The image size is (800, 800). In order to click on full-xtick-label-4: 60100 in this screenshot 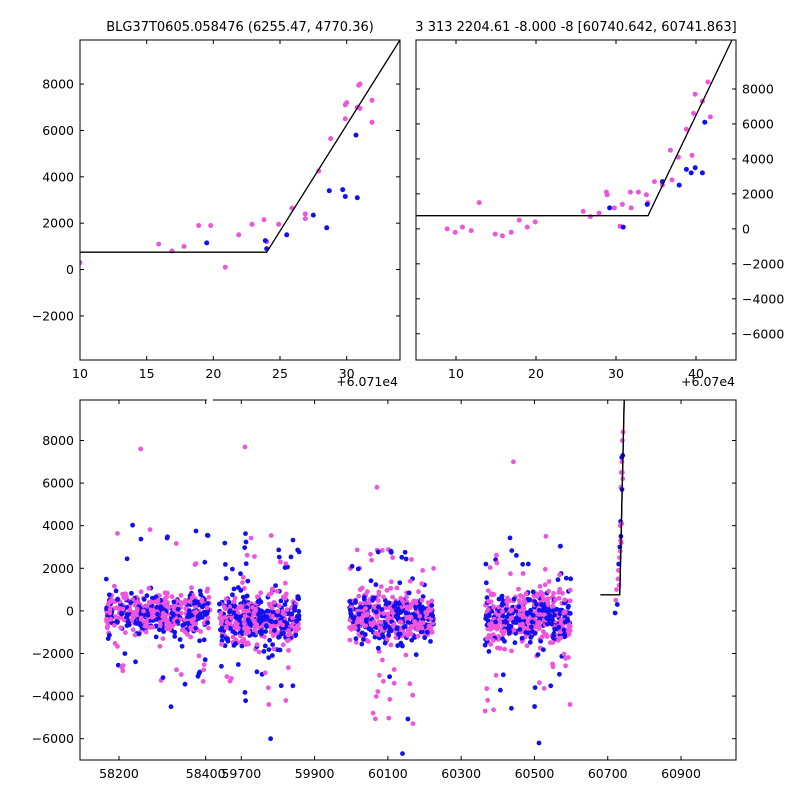, I will do `click(388, 773)`.